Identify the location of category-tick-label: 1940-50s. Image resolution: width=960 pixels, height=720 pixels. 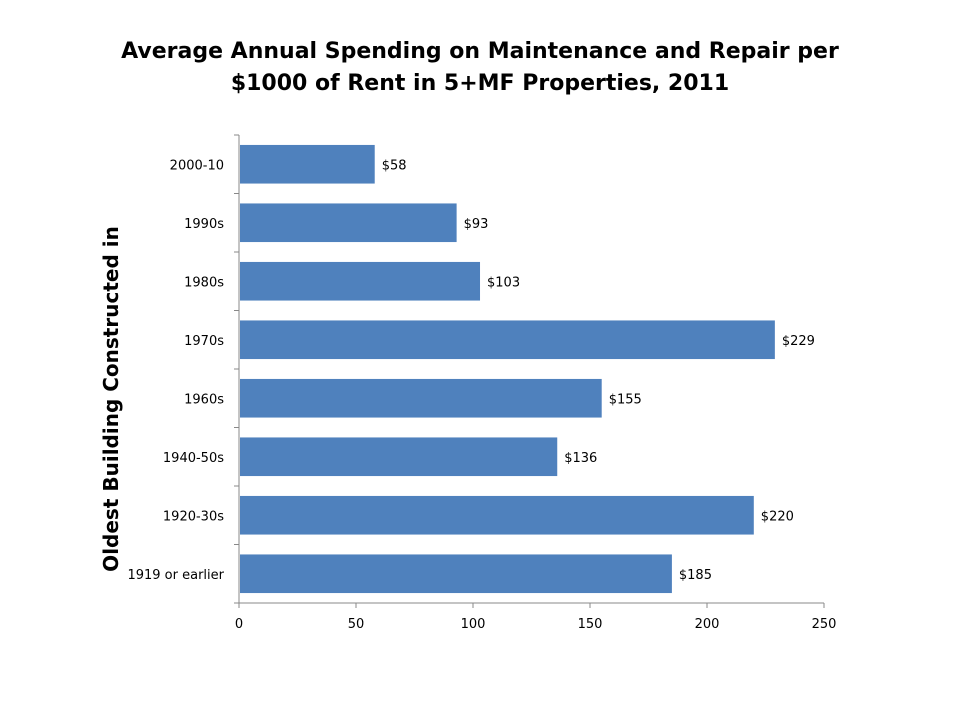
(193, 458).